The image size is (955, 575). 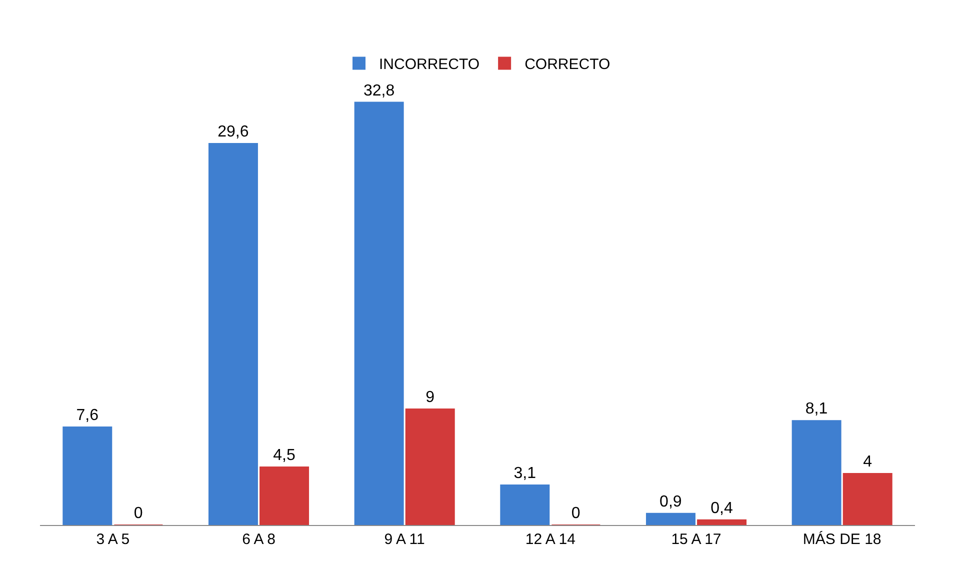 What do you see at coordinates (87, 415) in the screenshot?
I see `data-label: 7,6` at bounding box center [87, 415].